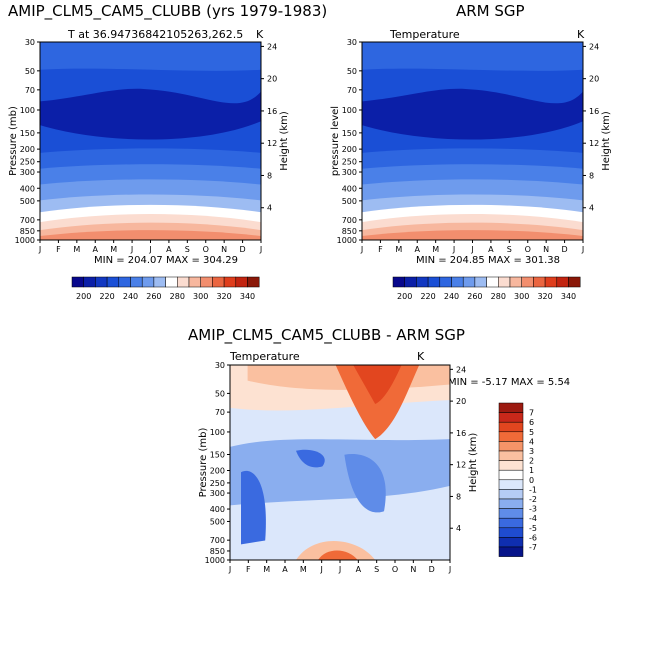  What do you see at coordinates (217, 432) in the screenshot?
I see `pressure-tick-label: 100` at bounding box center [217, 432].